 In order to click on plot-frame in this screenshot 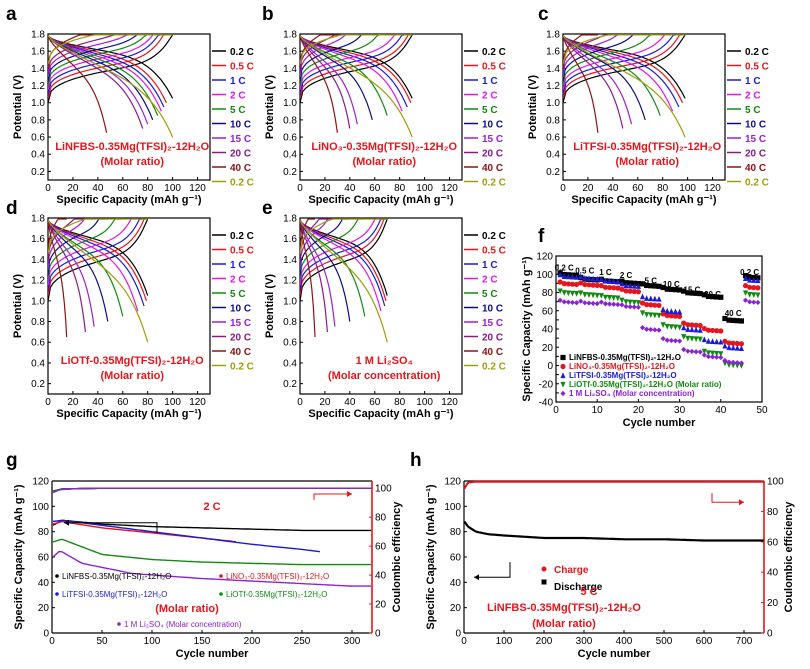, I will do `click(381, 306)`.